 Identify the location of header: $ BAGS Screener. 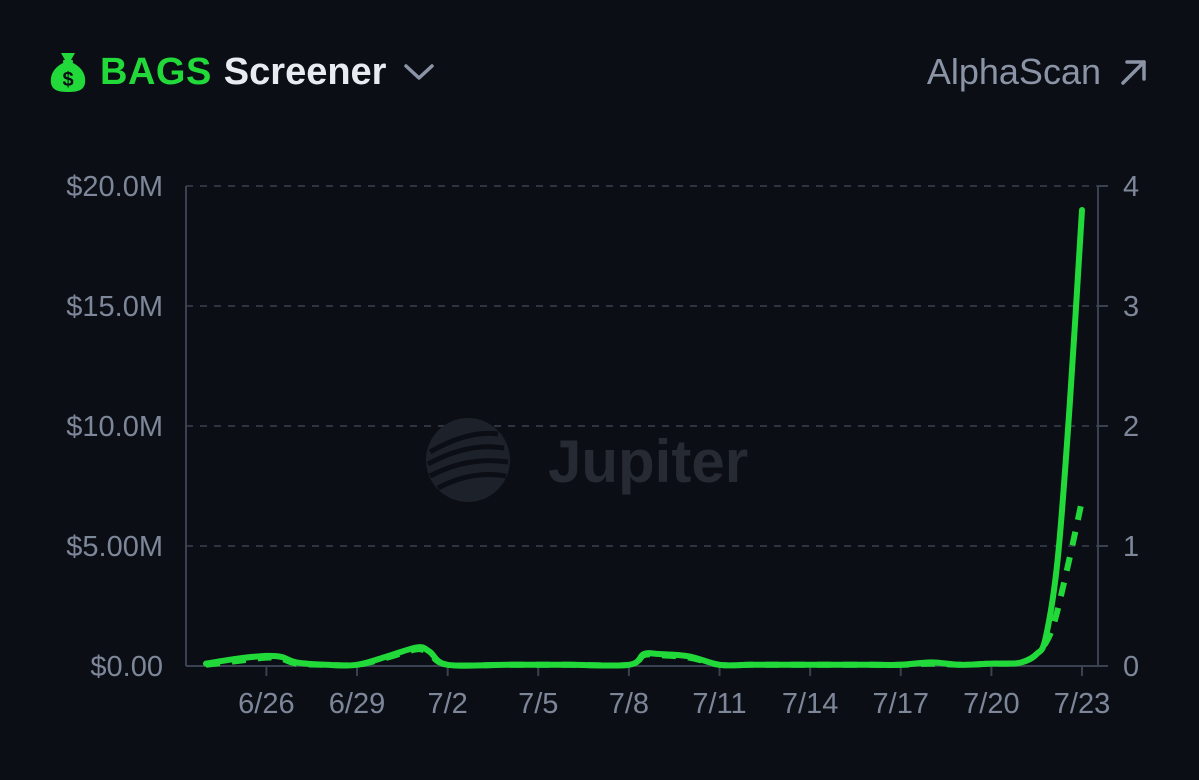
(242, 72).